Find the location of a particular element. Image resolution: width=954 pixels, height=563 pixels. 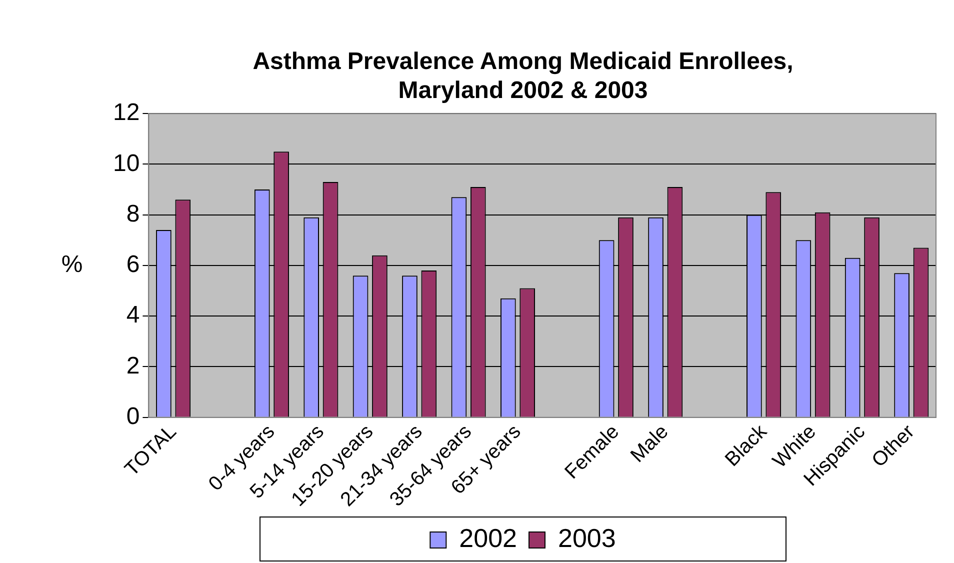

text: Asthma Prevalence Among Medicaid Enrollees, is located at coordinates (523, 62).